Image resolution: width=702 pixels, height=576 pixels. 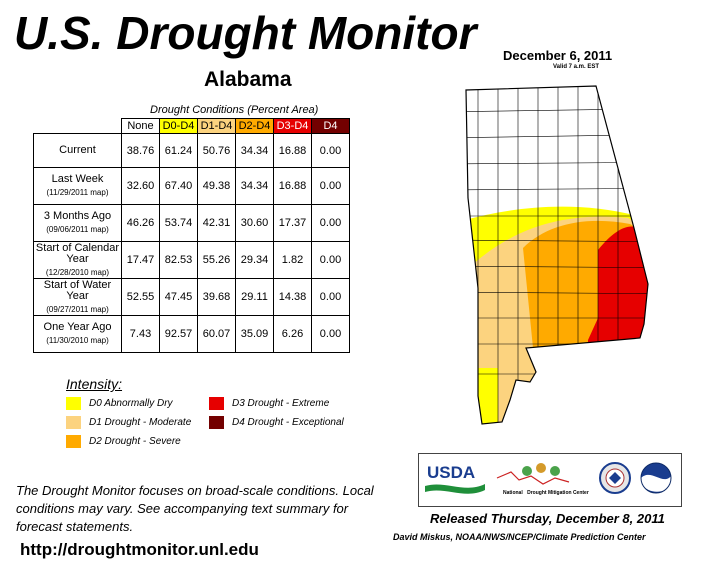 What do you see at coordinates (216, 186) in the screenshot?
I see `table-cell: 49.38` at bounding box center [216, 186].